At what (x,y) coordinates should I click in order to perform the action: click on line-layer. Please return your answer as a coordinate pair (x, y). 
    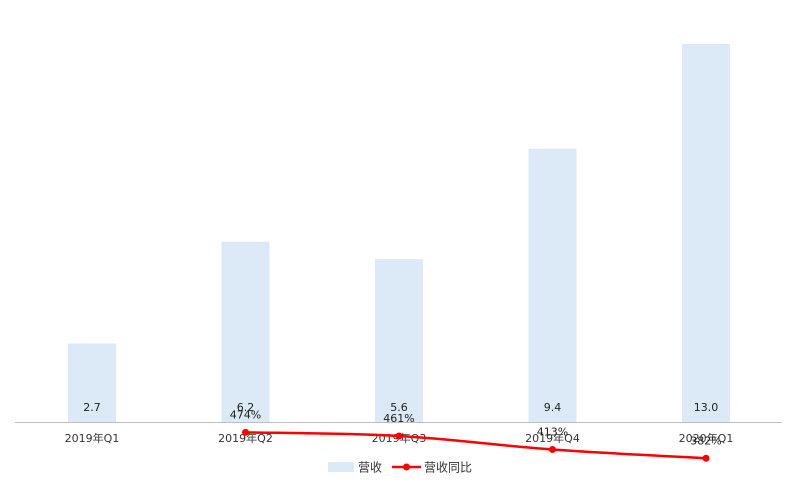
    Looking at the image, I should click on (476, 445).